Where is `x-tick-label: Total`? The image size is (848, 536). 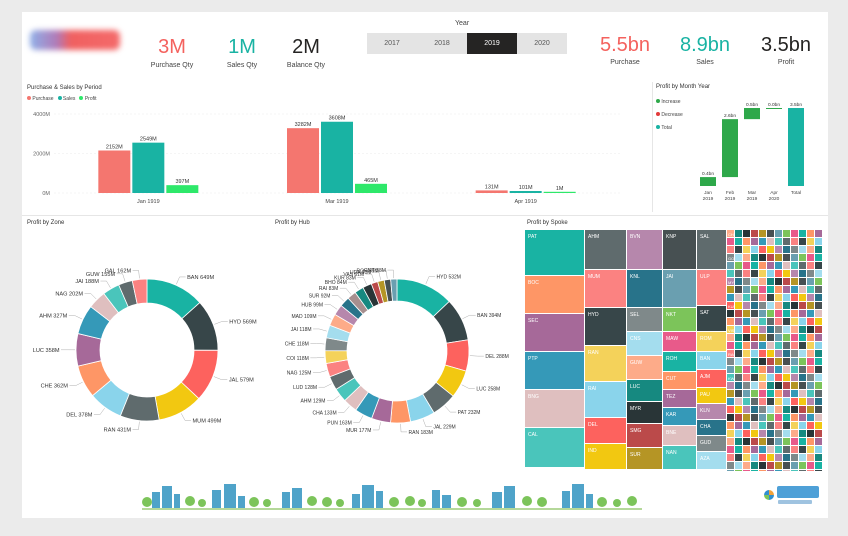 x-tick-label: Total is located at coordinates (796, 193).